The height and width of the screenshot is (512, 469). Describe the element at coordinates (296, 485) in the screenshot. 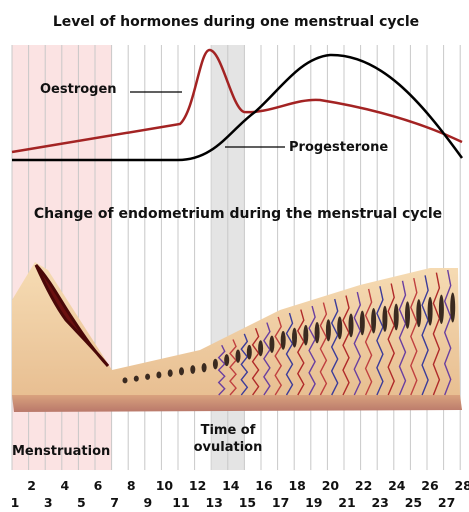

I see `day-label: 18` at that location.